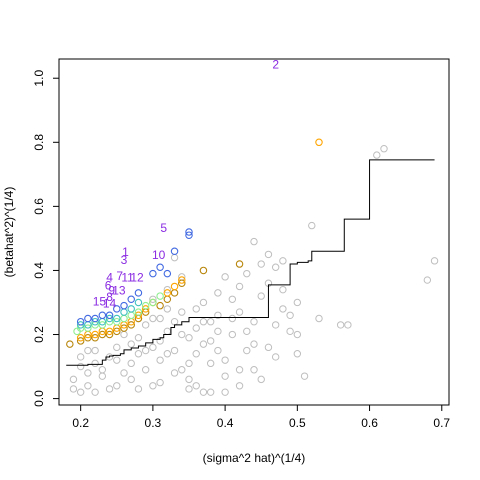 The height and width of the screenshot is (480, 480). What do you see at coordinates (39, 270) in the screenshot?
I see `y-tick-label: 0.4` at bounding box center [39, 270].